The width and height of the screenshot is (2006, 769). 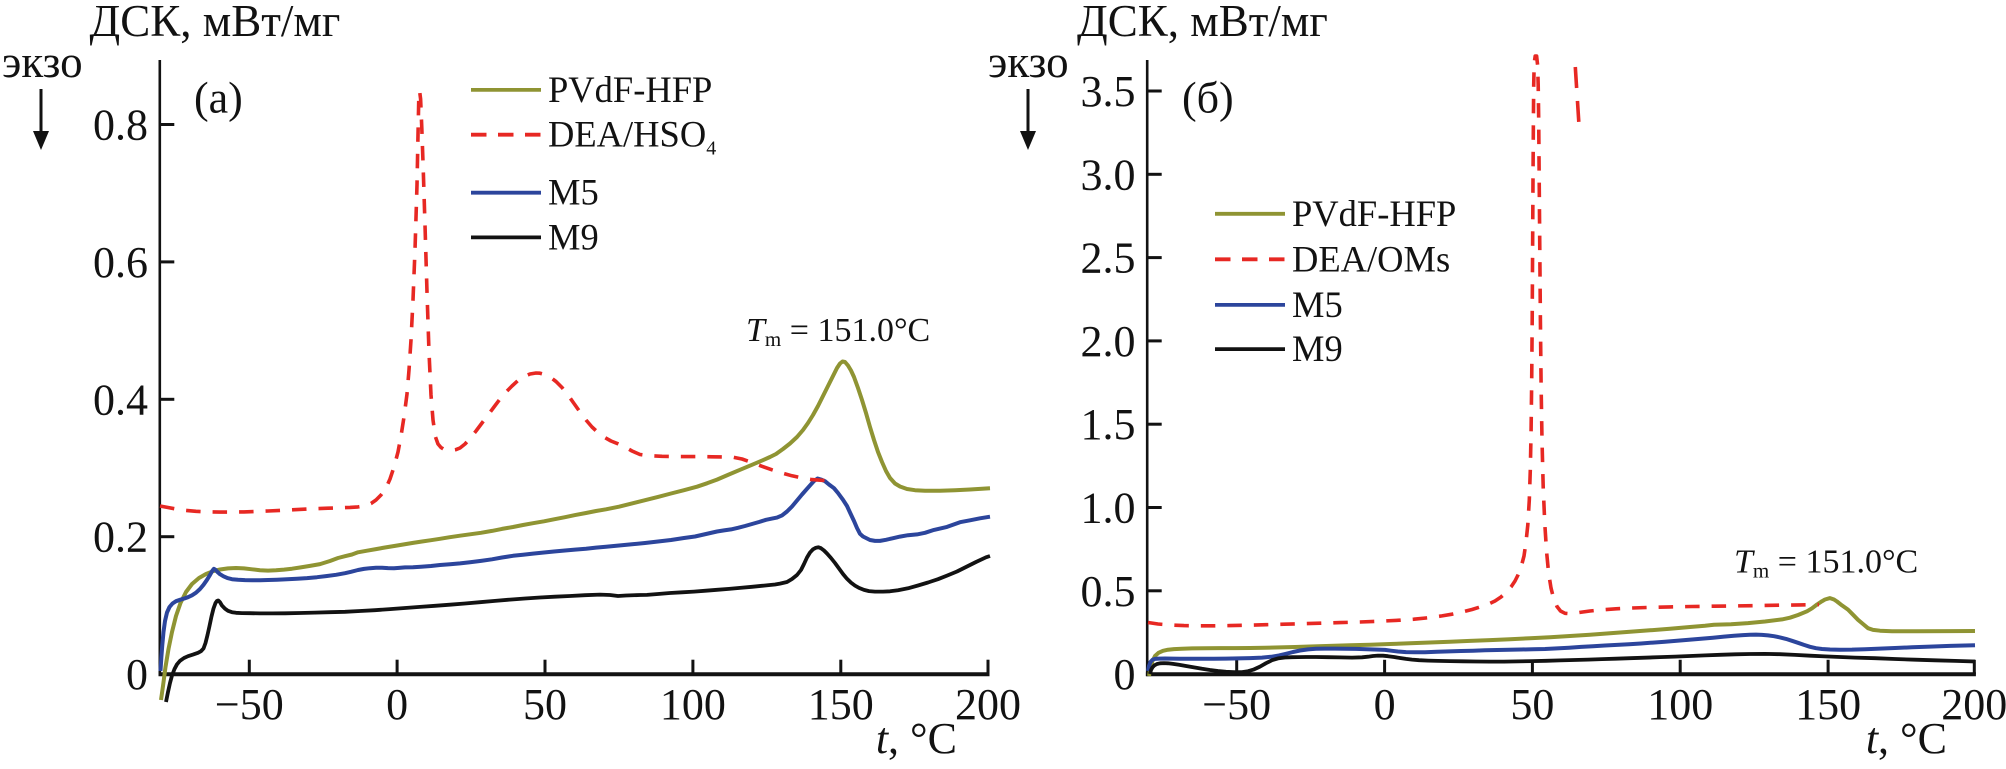 I want to click on svg-text: DEA/HSO4, so click(x=632, y=137).